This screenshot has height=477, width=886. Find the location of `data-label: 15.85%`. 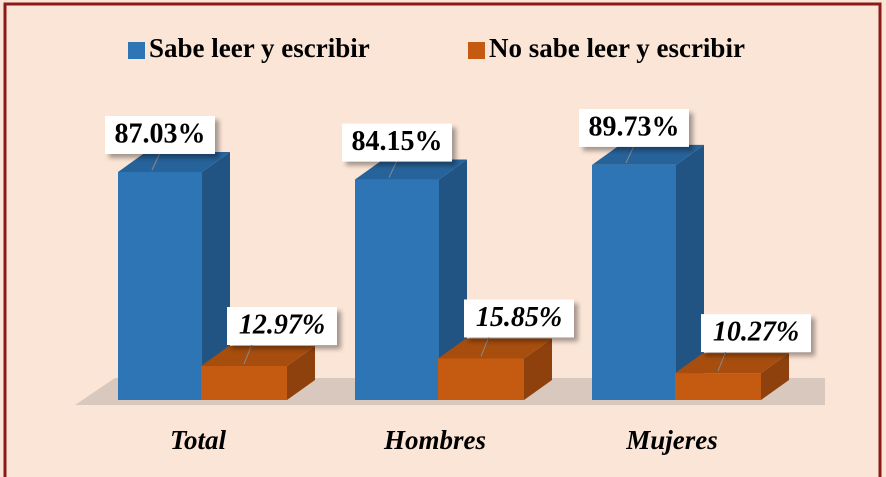

data-label: 15.85% is located at coordinates (519, 317).